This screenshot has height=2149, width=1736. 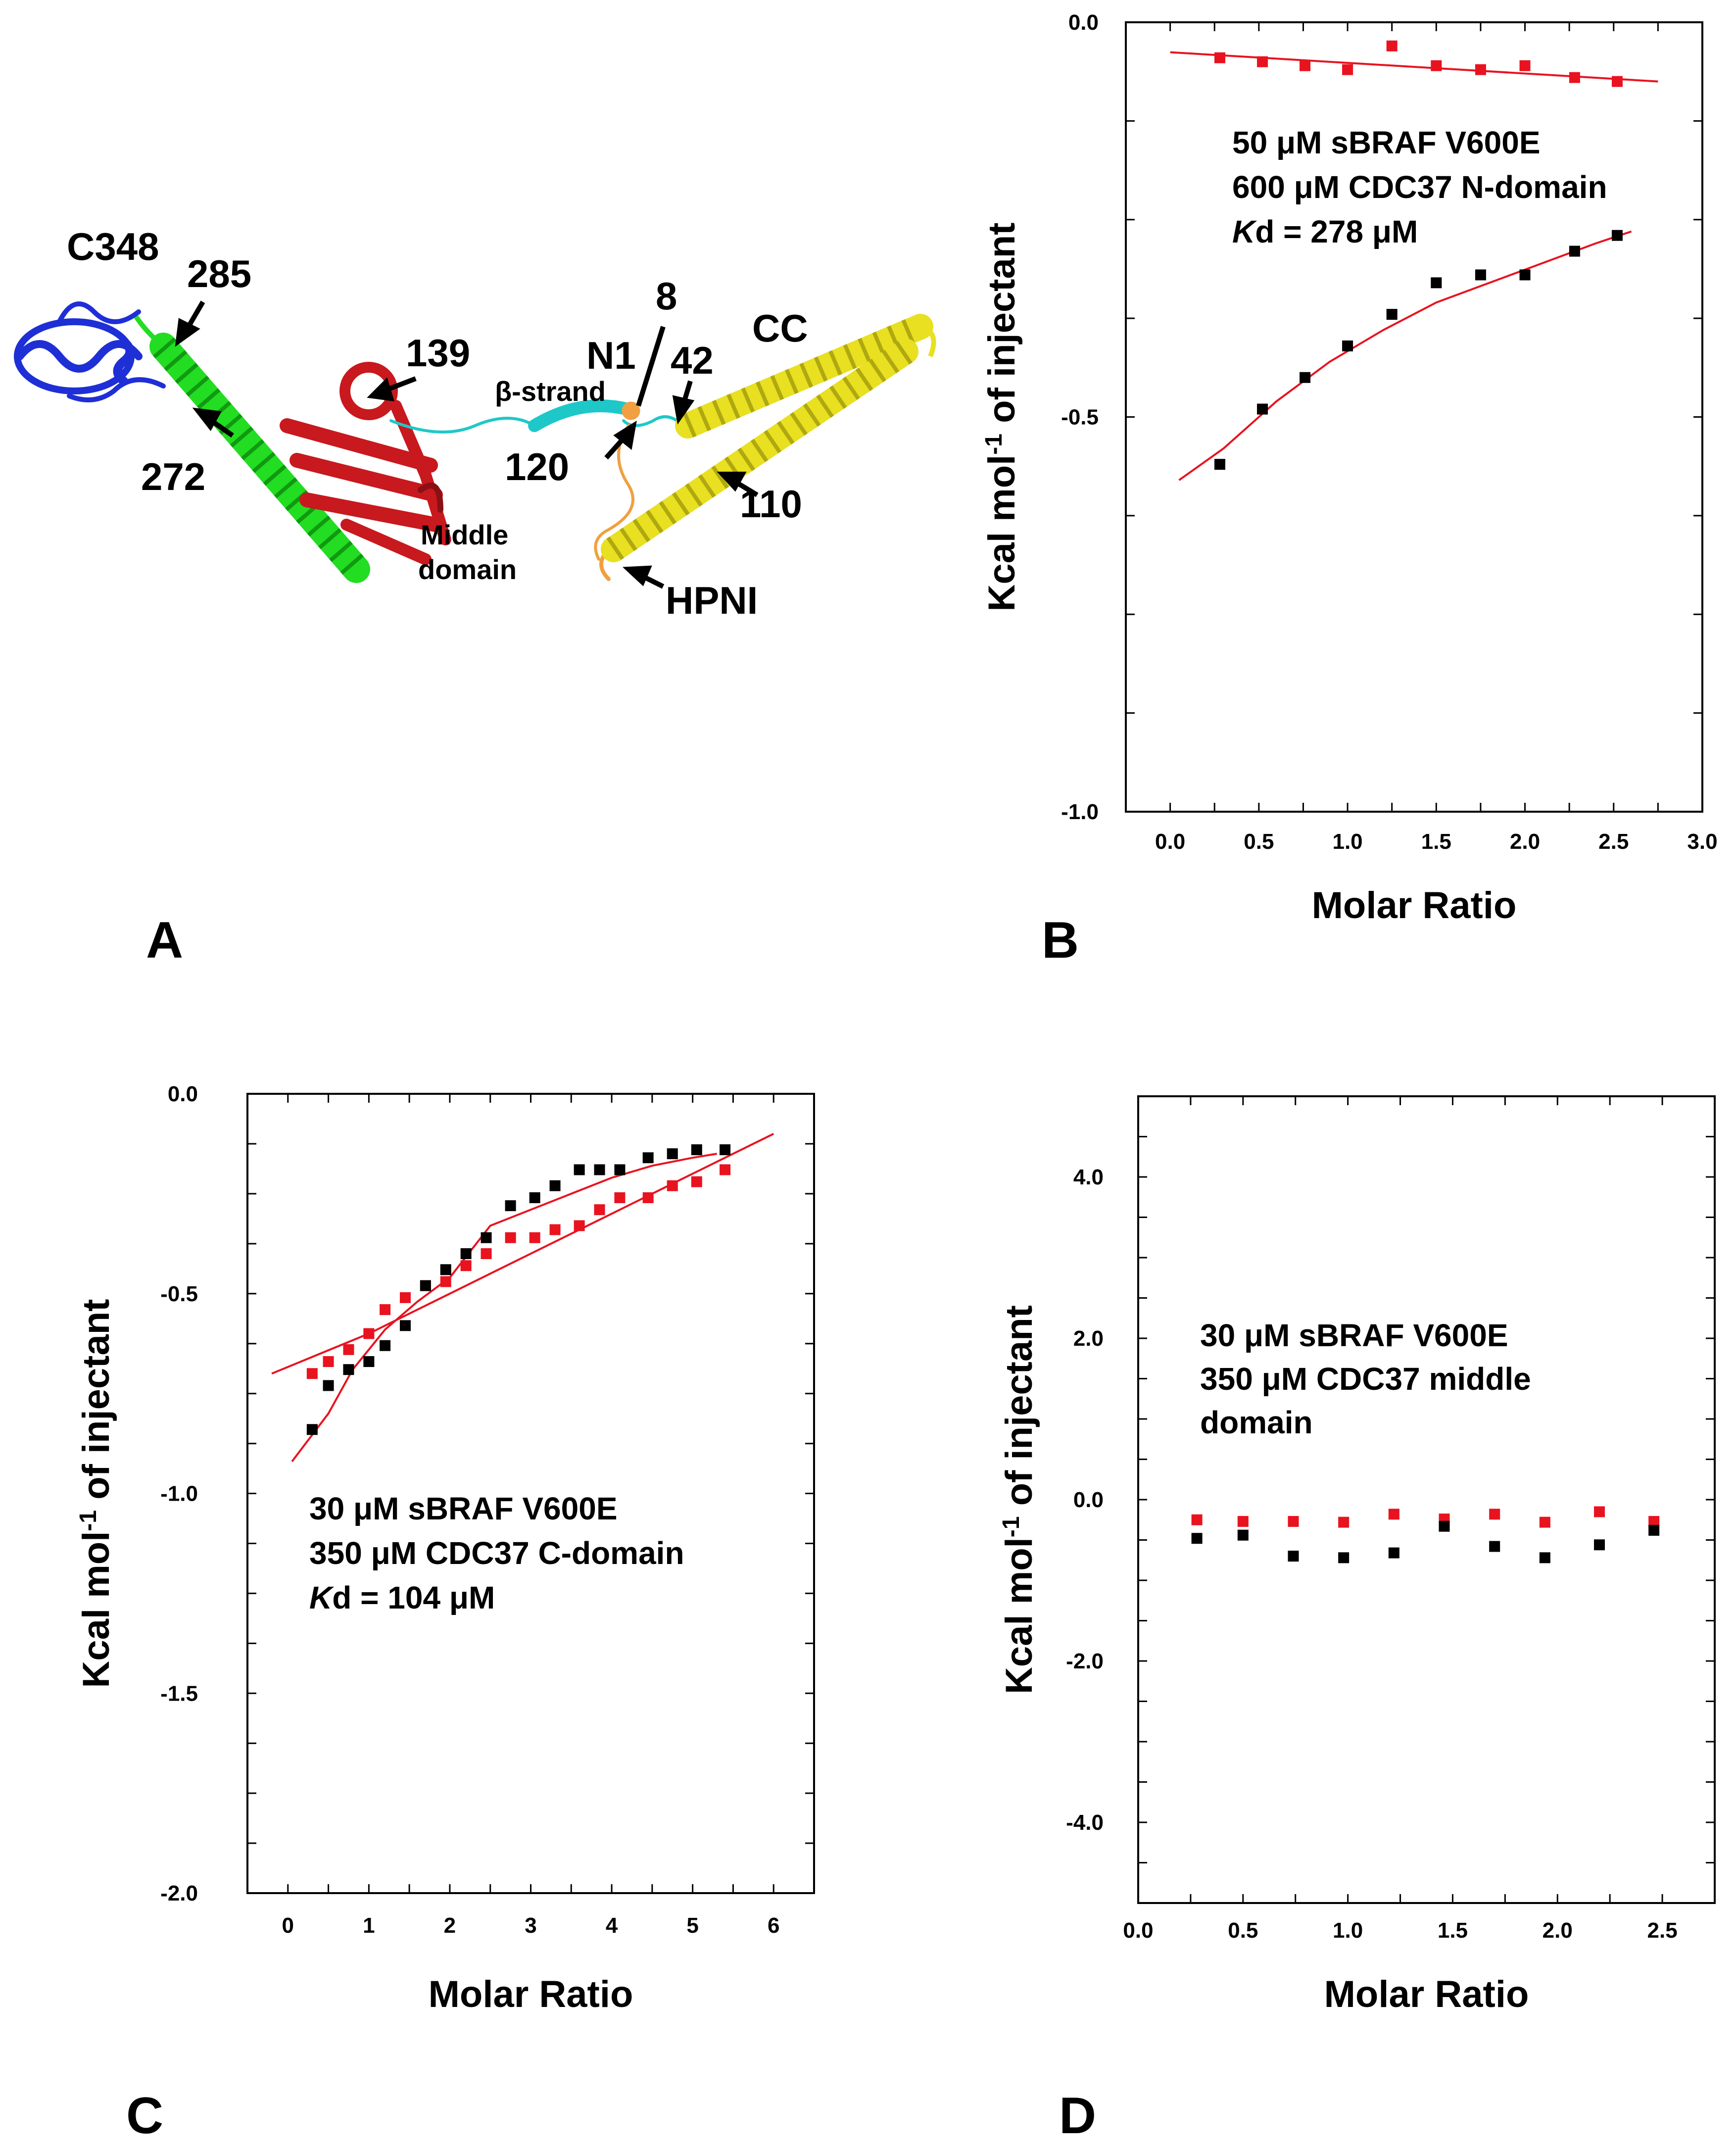 I want to click on annotation-line: 50 μM sBRAF V600E, so click(x=1386, y=142).